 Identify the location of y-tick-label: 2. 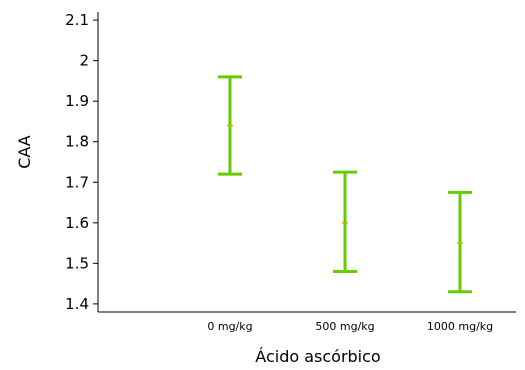
(84, 61).